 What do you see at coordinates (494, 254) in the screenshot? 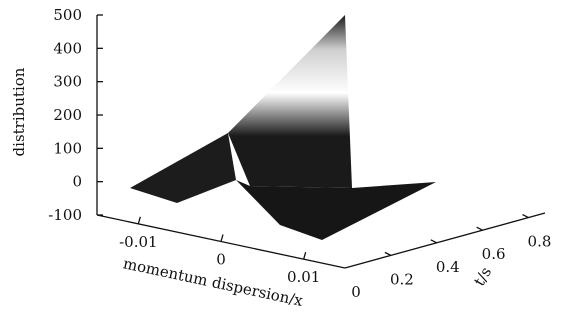
I see `y-tick-label: 0.6` at bounding box center [494, 254].